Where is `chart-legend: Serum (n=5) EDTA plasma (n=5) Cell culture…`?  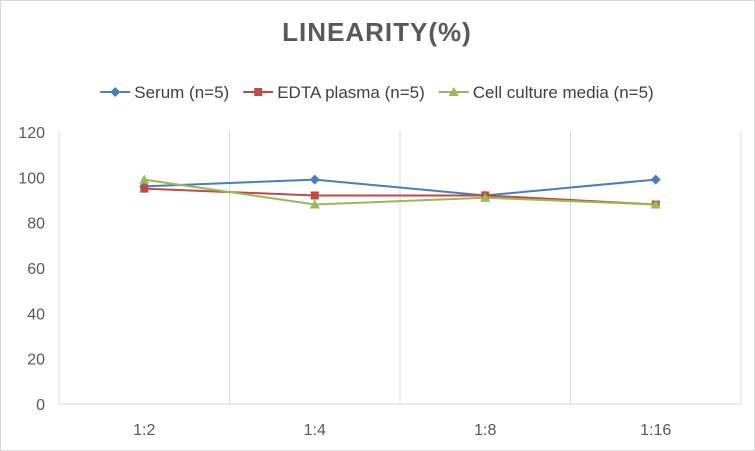
chart-legend: Serum (n=5) EDTA plasma (n=5) Cell culture… is located at coordinates (377, 92).